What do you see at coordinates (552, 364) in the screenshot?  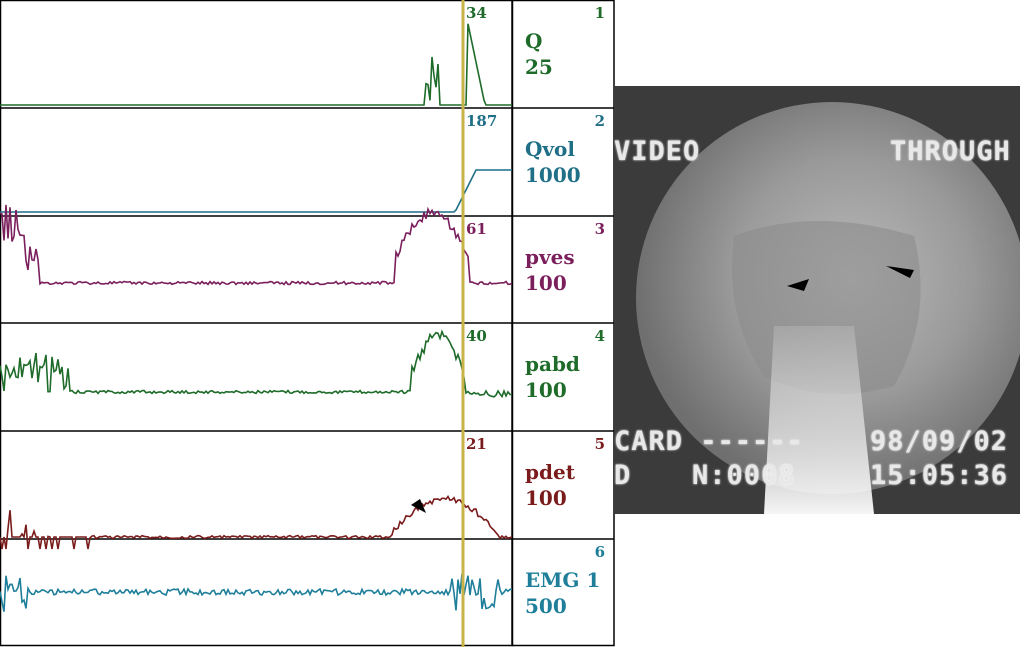 I see `channel-name-4: pabd` at bounding box center [552, 364].